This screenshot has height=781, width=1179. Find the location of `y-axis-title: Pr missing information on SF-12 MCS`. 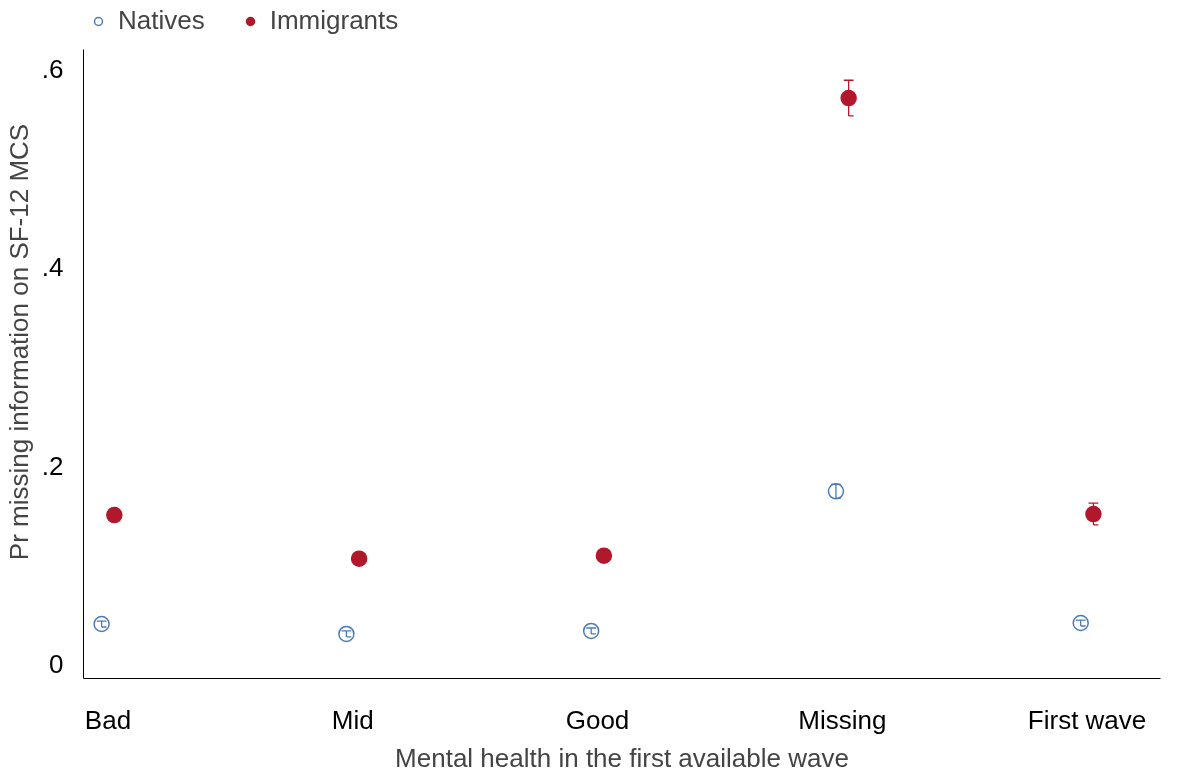

y-axis-title: Pr missing information on SF-12 MCS is located at coordinates (18, 342).